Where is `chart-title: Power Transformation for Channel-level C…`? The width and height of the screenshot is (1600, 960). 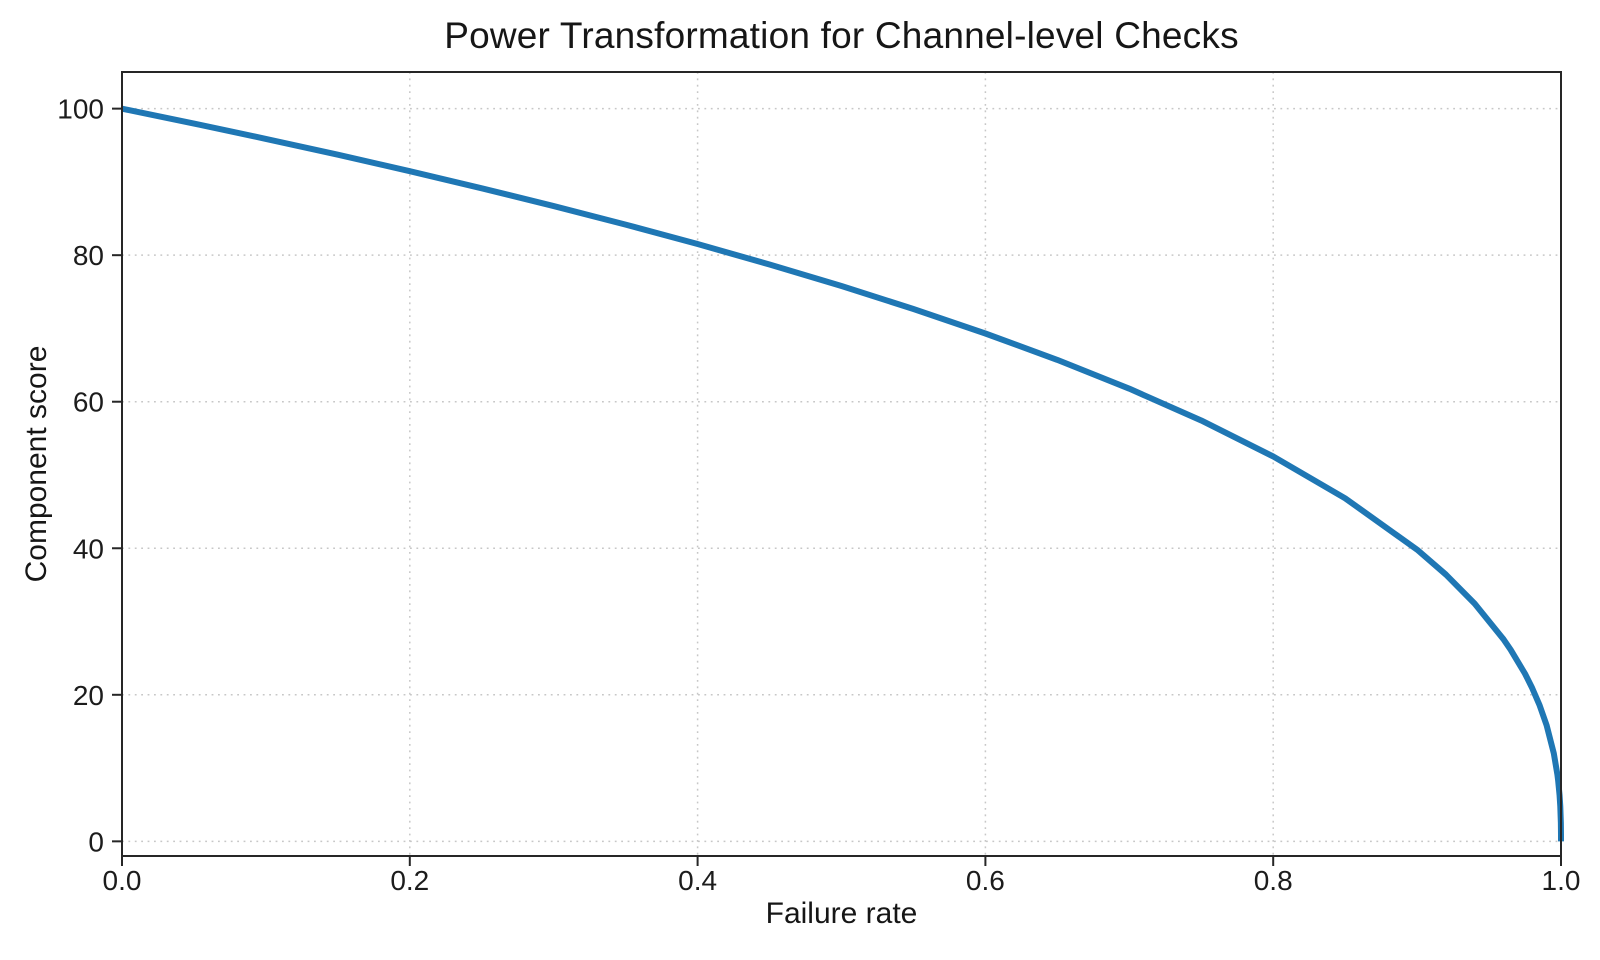
chart-title: Power Transformation for Channel-level C… is located at coordinates (841, 35).